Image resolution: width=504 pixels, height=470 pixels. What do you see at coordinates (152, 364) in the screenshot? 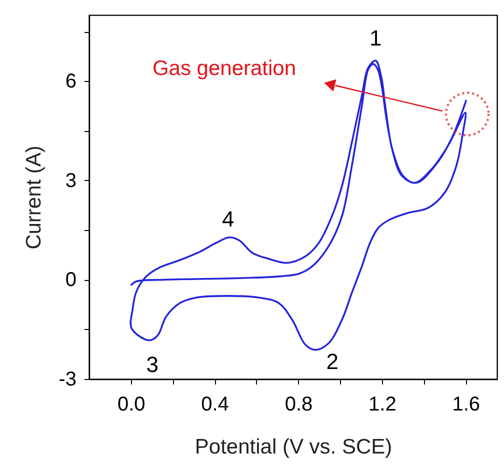
I see `annotation: 3` at bounding box center [152, 364].